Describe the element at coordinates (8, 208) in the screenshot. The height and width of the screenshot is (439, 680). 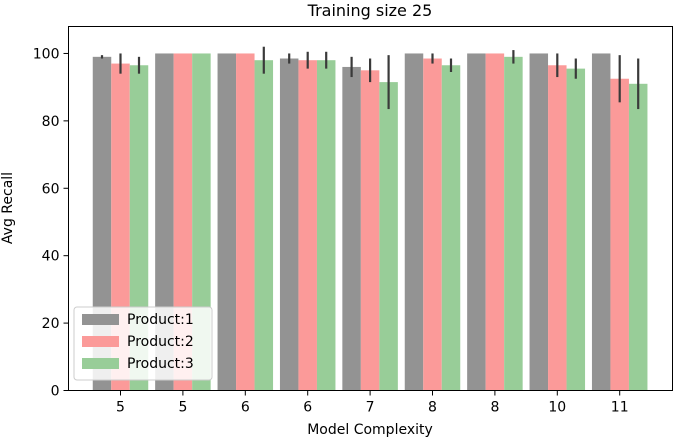
I see `y-axis-title: Avg Recall` at that location.